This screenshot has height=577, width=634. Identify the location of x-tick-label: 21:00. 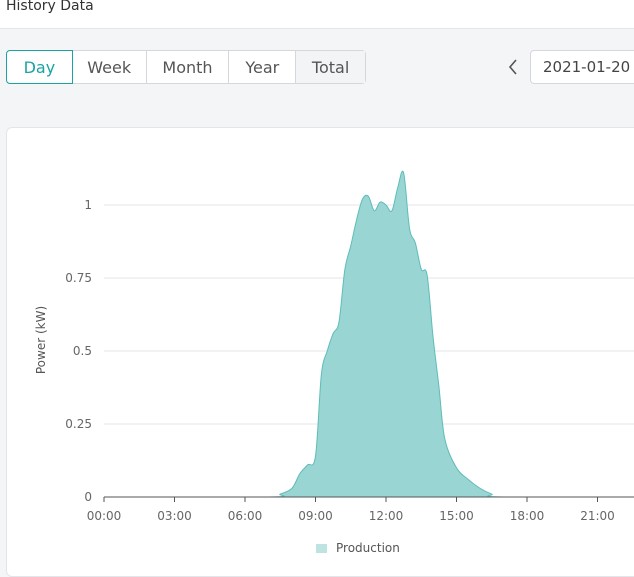
(597, 516).